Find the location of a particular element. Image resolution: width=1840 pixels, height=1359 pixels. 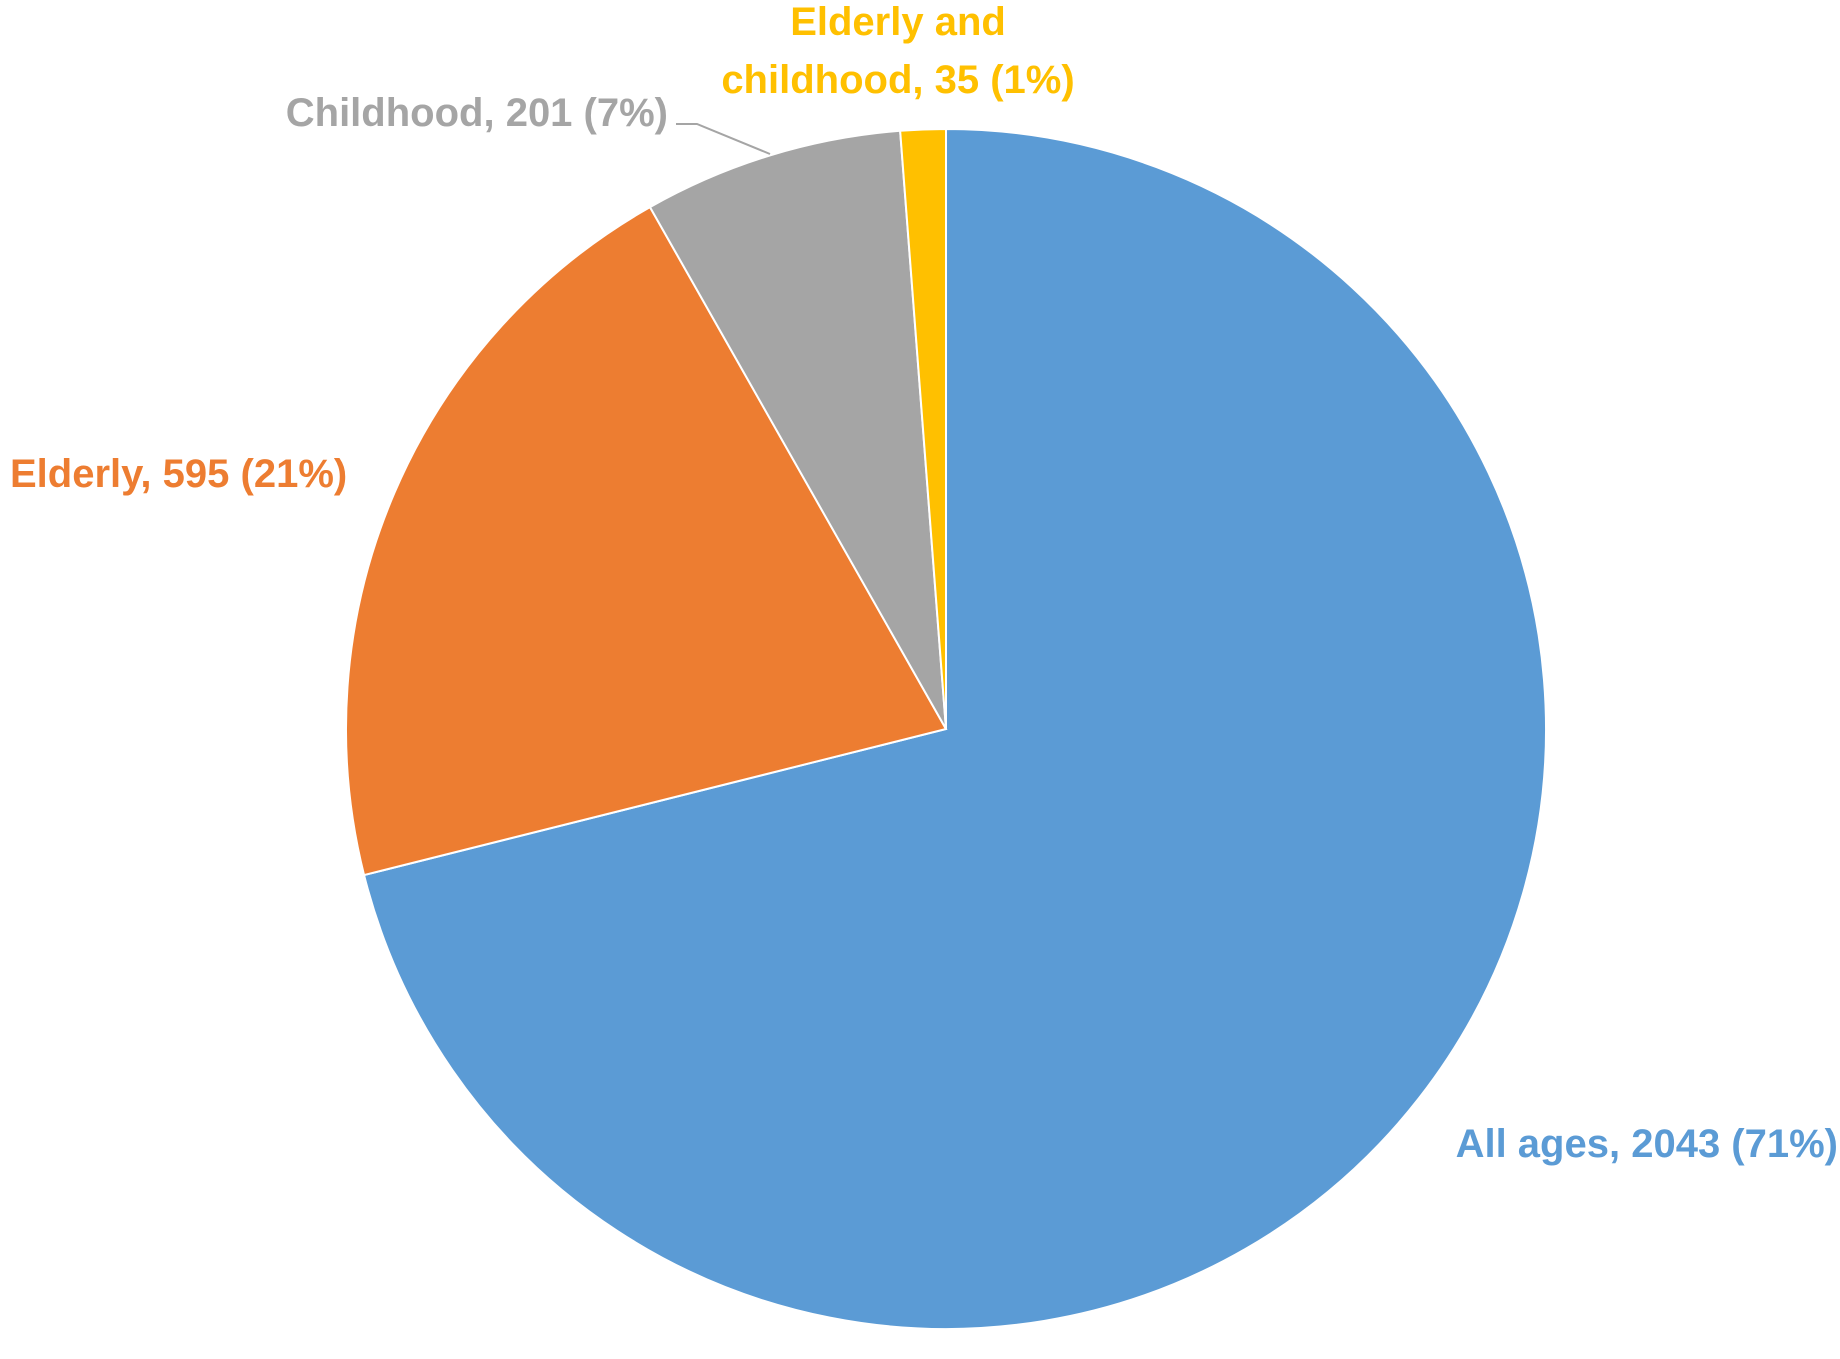

data-label-childhood: Childhood, 201 (7%) is located at coordinates (477, 113).